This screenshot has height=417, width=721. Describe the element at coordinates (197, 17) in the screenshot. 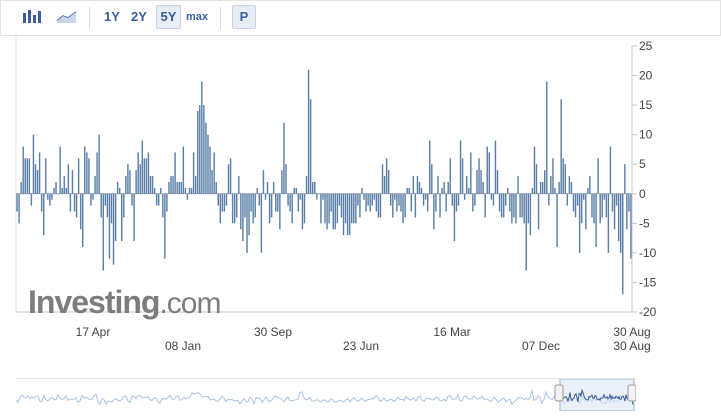

I see `range-max-button: max` at that location.